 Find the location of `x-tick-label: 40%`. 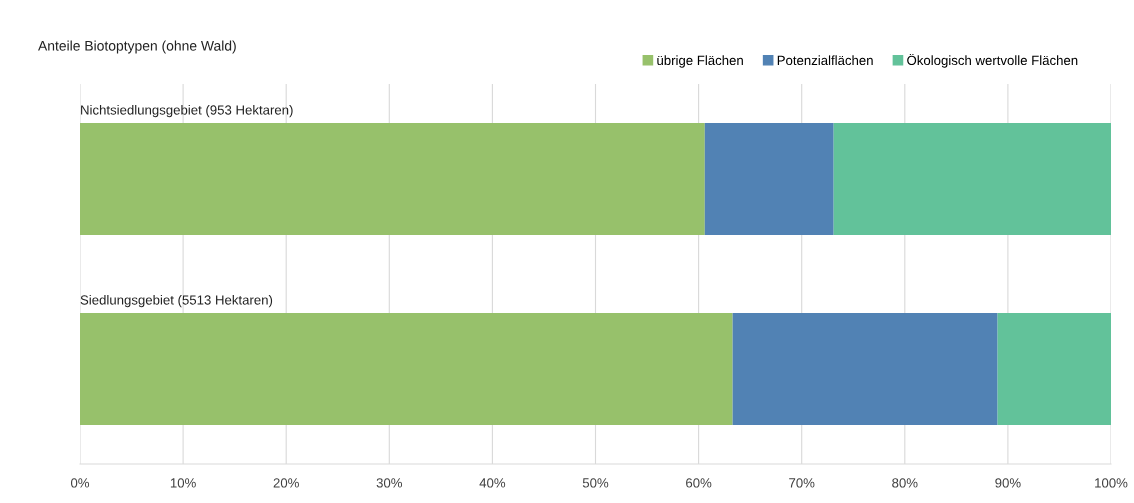

x-tick-label: 40% is located at coordinates (492, 483).